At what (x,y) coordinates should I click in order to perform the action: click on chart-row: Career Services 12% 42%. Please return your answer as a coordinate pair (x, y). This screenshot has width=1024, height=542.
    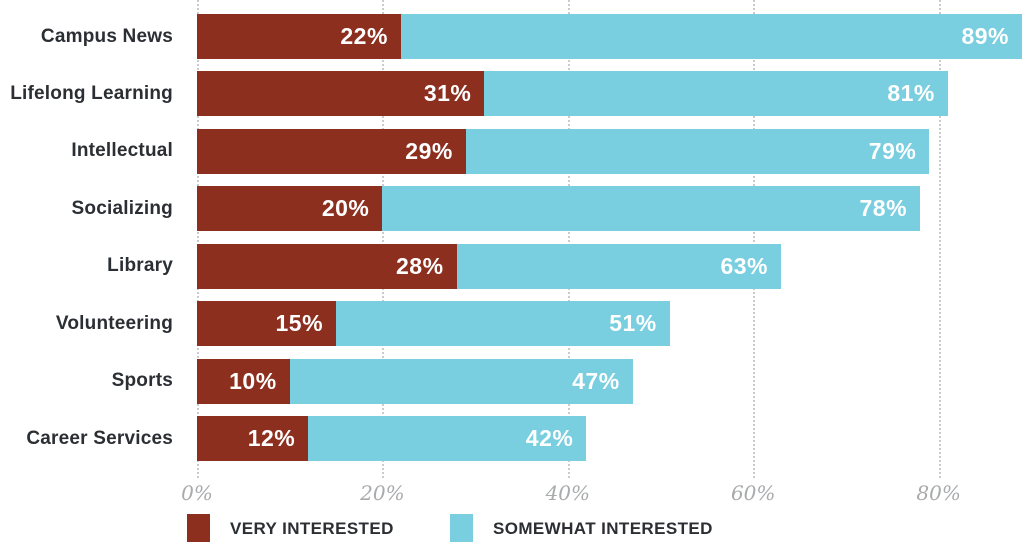
    Looking at the image, I should click on (512, 439).